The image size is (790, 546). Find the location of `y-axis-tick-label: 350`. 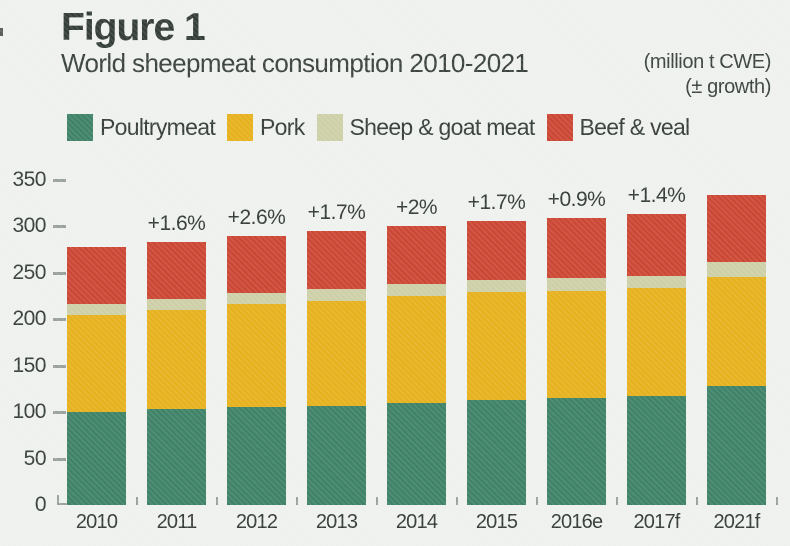

y-axis-tick-label: 350 is located at coordinates (29, 179).